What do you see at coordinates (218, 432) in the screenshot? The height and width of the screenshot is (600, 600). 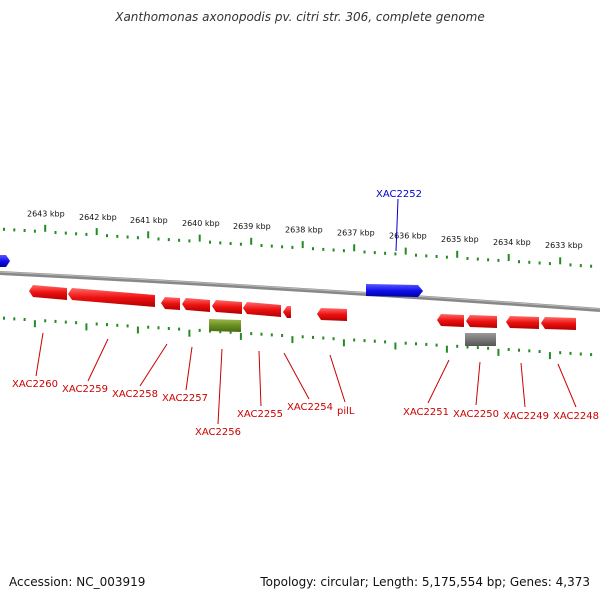 I see `label-xac2256: XAC2256` at bounding box center [218, 432].